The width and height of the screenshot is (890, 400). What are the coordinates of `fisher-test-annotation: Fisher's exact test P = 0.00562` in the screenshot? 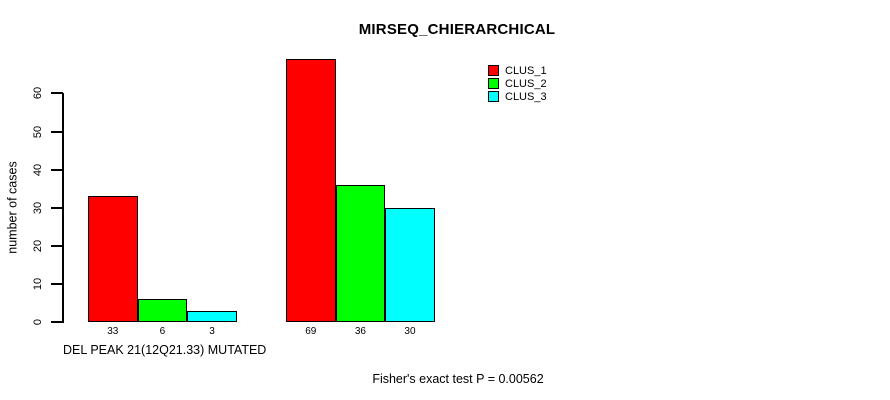 It's located at (458, 379).